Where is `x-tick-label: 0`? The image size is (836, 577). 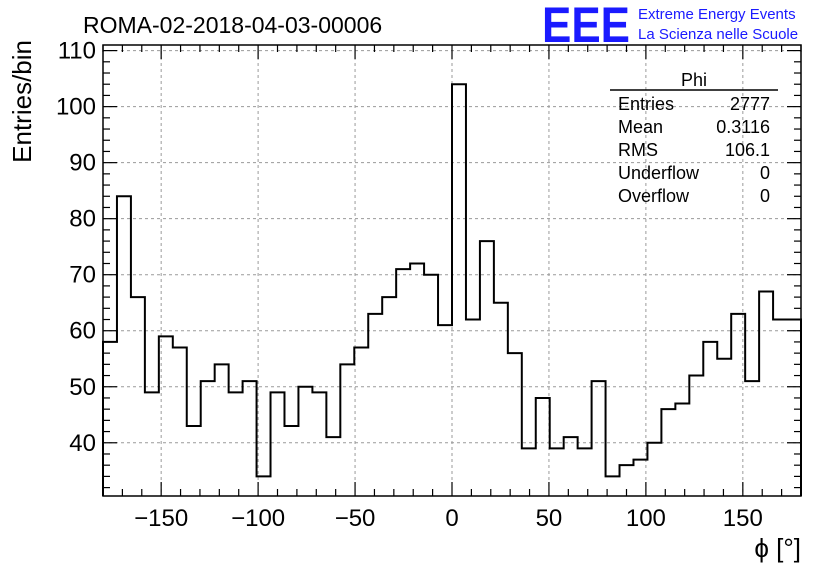 x-tick-label: 0 is located at coordinates (451, 518).